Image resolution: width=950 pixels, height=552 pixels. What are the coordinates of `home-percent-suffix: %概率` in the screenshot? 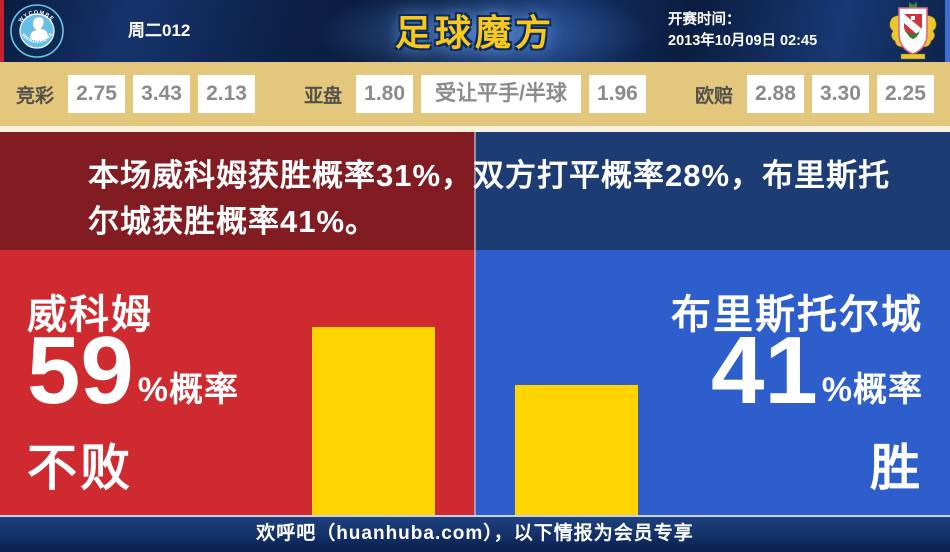 It's located at (188, 390).